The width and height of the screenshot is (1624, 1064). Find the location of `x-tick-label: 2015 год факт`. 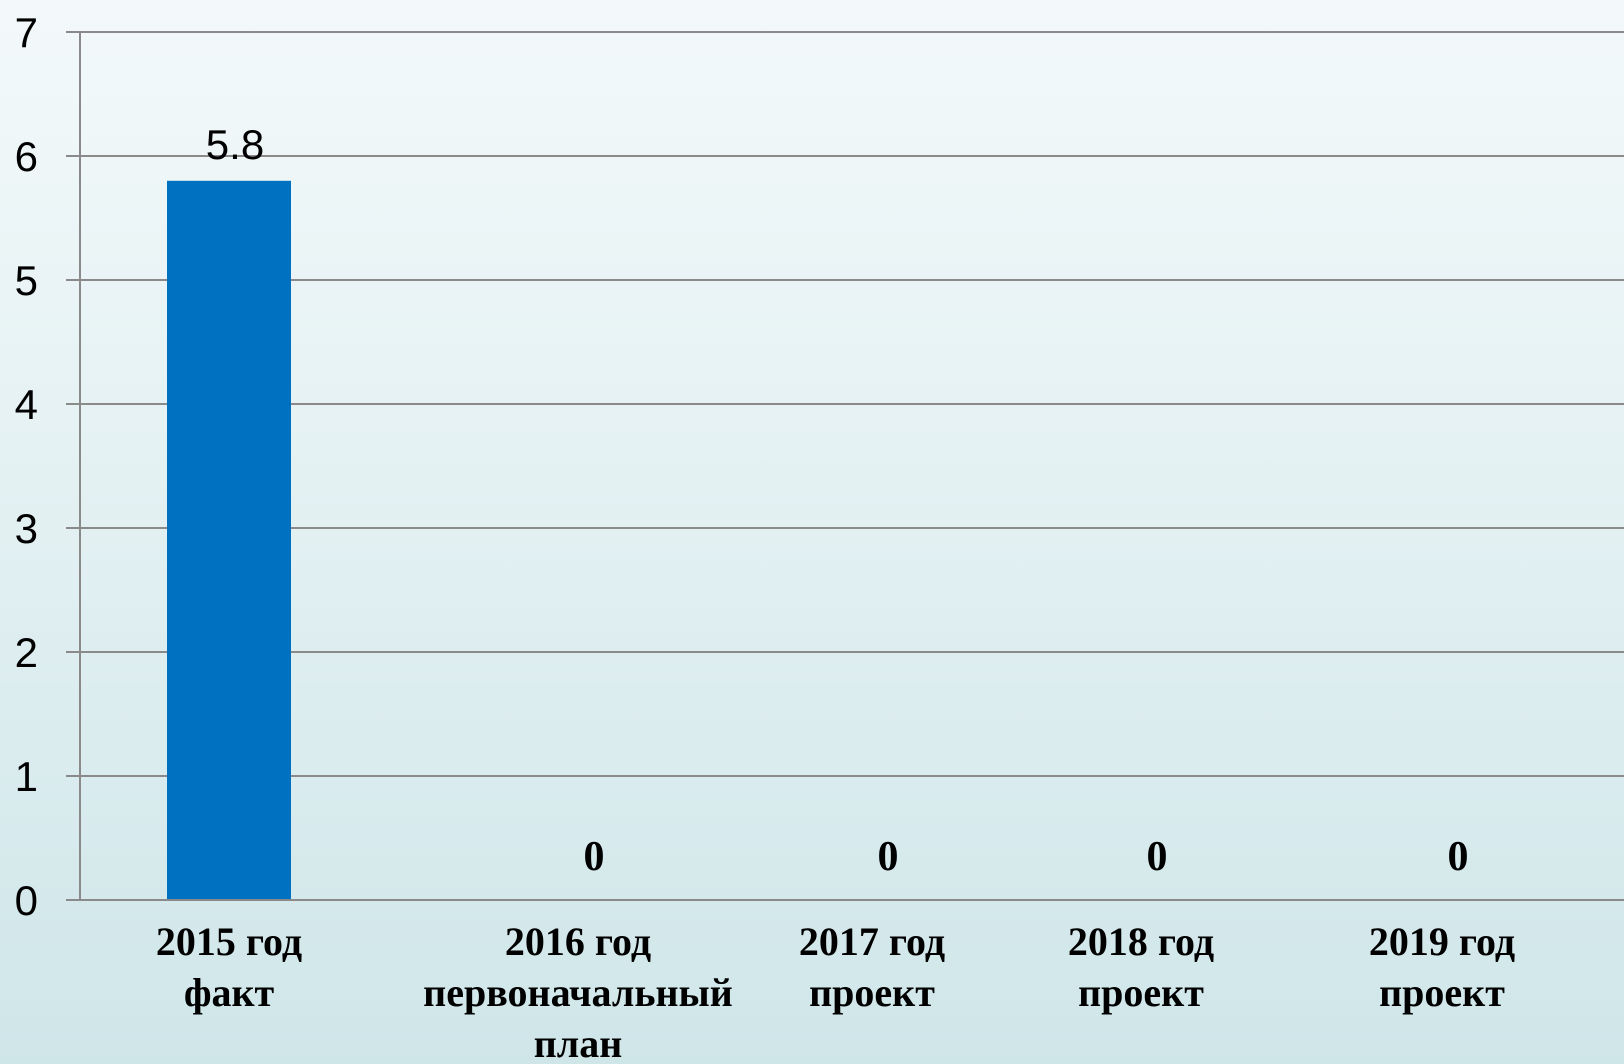

x-tick-label: 2015 год факт is located at coordinates (229, 967).